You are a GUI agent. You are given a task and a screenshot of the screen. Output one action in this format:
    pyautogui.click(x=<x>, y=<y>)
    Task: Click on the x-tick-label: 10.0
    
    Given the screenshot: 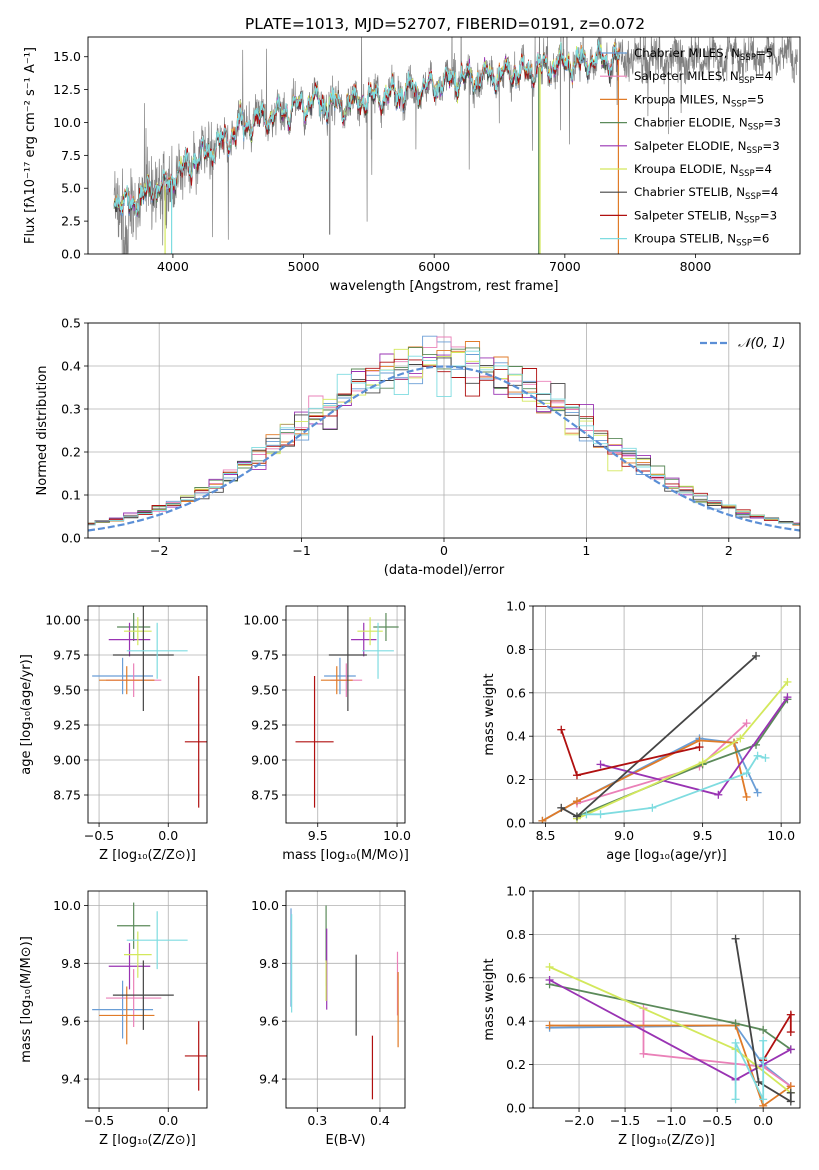 What is the action you would take?
    pyautogui.click(x=397, y=835)
    